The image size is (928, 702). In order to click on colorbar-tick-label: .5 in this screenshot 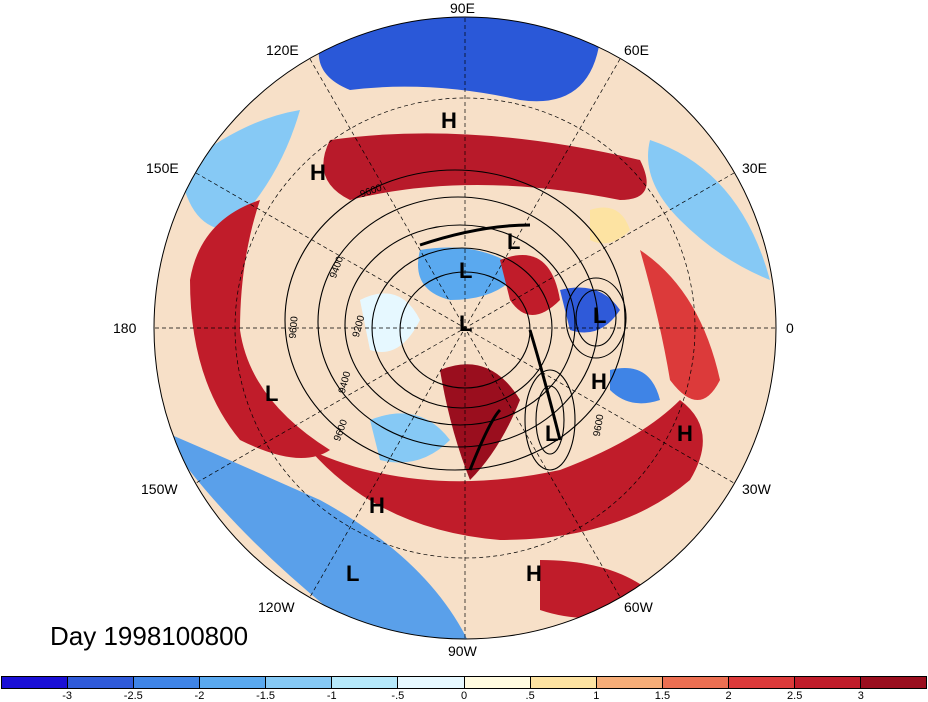, I will do `click(530, 696)`.